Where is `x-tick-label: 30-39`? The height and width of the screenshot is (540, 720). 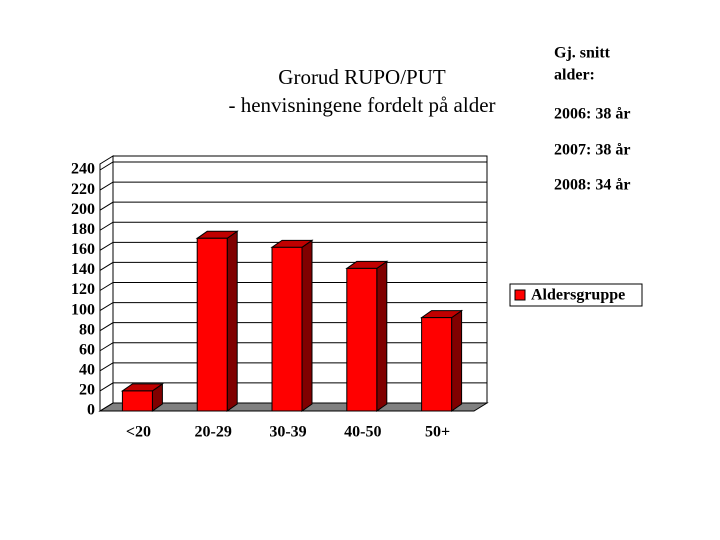
x-tick-label: 30-39 is located at coordinates (287, 432).